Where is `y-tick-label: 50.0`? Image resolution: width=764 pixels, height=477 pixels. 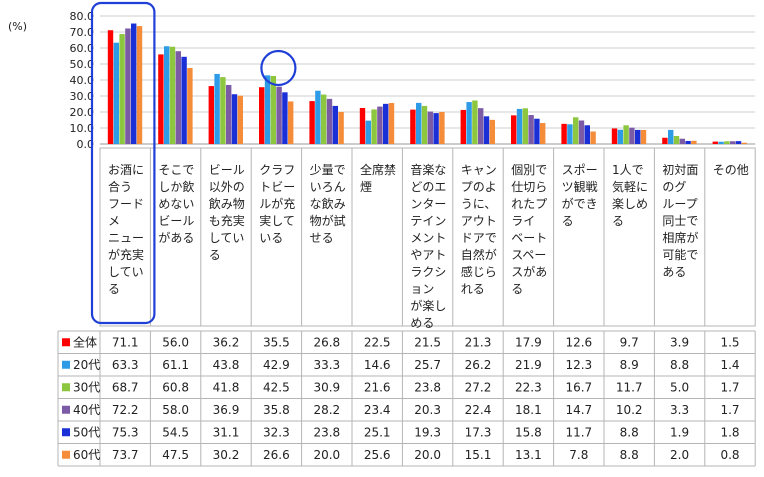
y-tick-label: 50.0 is located at coordinates (82, 64).